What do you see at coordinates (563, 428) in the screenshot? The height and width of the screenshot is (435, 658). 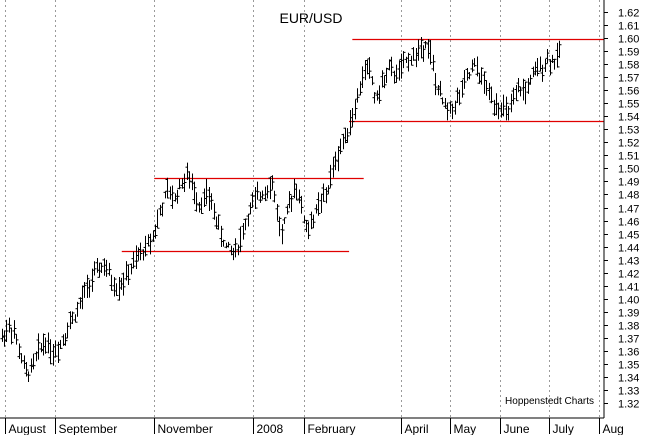 I see `x-tick-label-8: July` at bounding box center [563, 428].